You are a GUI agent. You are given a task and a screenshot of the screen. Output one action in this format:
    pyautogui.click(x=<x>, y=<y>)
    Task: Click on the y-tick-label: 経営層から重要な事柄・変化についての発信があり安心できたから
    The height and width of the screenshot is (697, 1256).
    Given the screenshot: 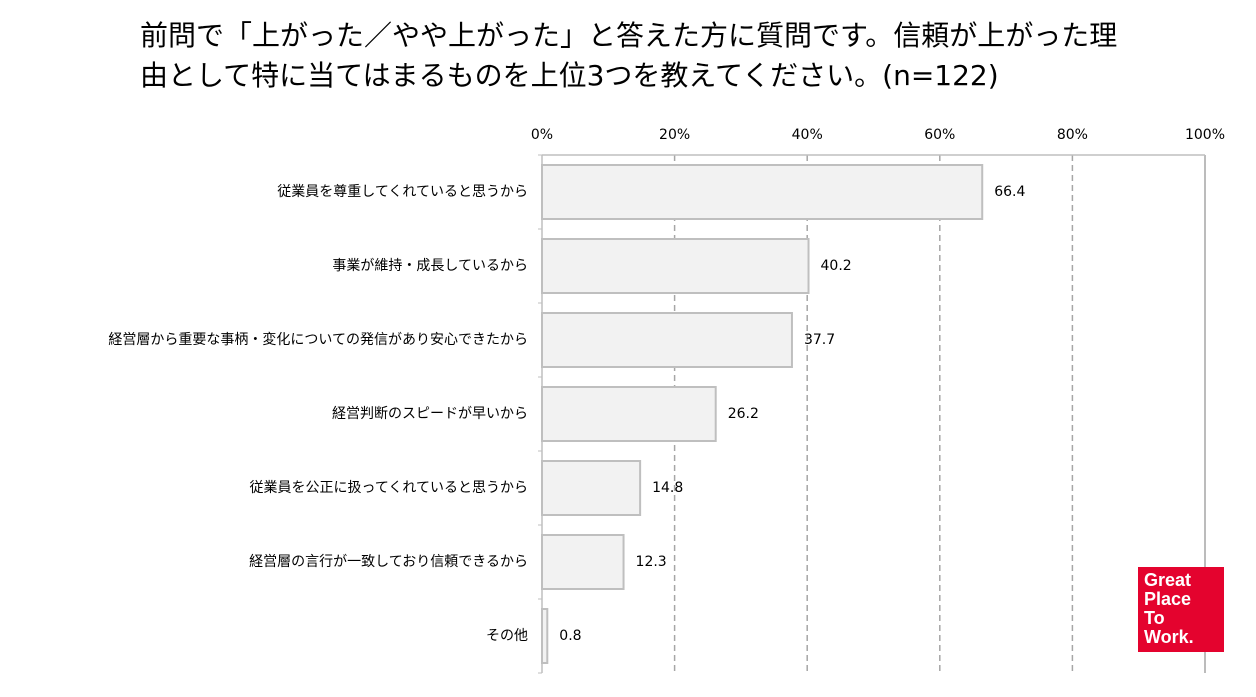 What is the action you would take?
    pyautogui.click(x=318, y=339)
    